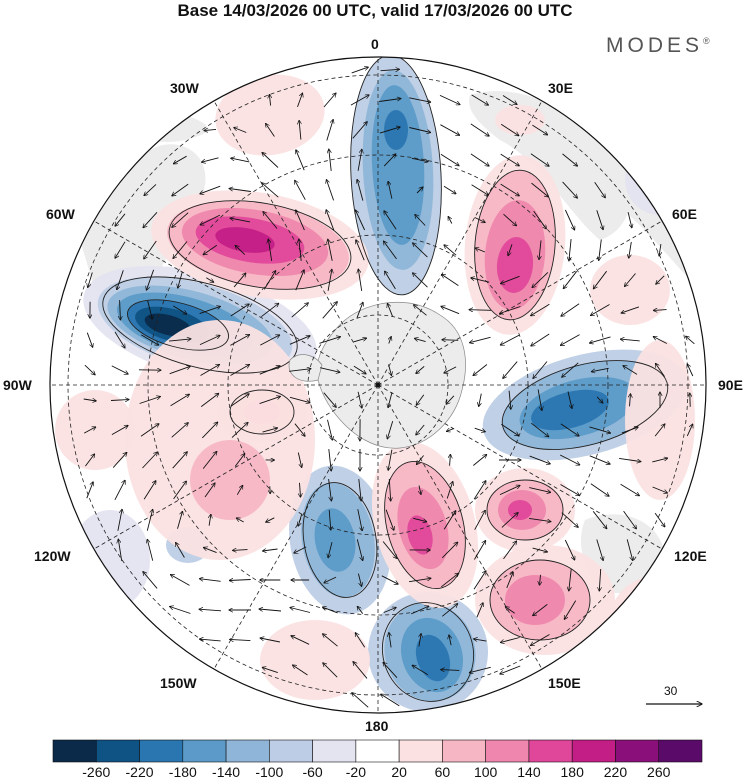 Image resolution: width=750 pixels, height=783 pixels. I want to click on colorbar-tick-8: 60, so click(442, 772).